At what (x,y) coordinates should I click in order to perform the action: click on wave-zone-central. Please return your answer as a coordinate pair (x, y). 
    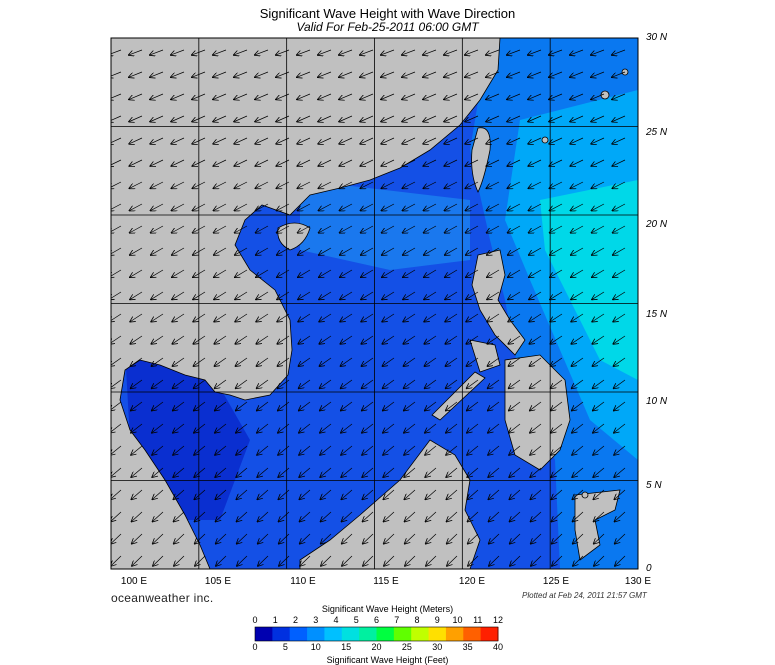
    Looking at the image, I should click on (385, 225).